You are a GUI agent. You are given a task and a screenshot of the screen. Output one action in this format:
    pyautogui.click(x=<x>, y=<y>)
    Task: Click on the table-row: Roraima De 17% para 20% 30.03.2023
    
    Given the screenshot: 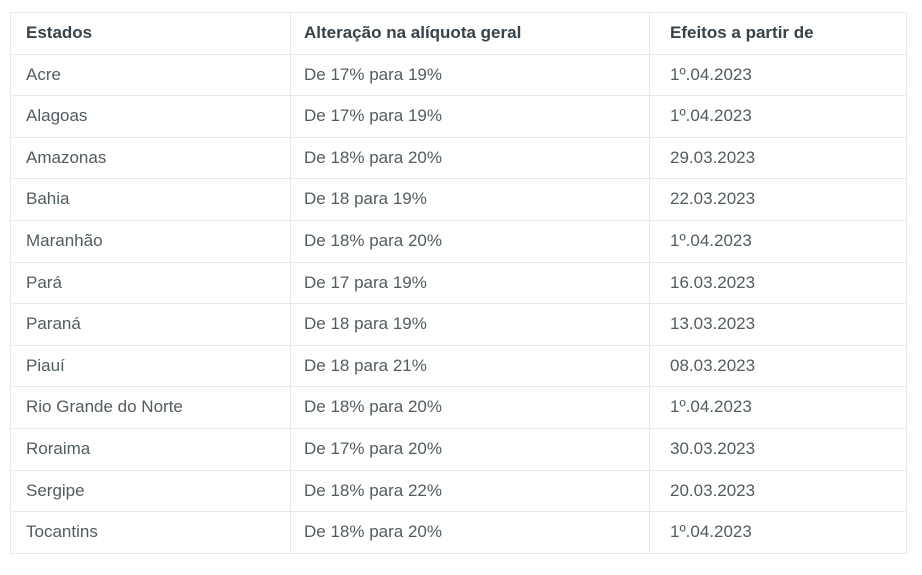 What is the action you would take?
    pyautogui.click(x=458, y=449)
    